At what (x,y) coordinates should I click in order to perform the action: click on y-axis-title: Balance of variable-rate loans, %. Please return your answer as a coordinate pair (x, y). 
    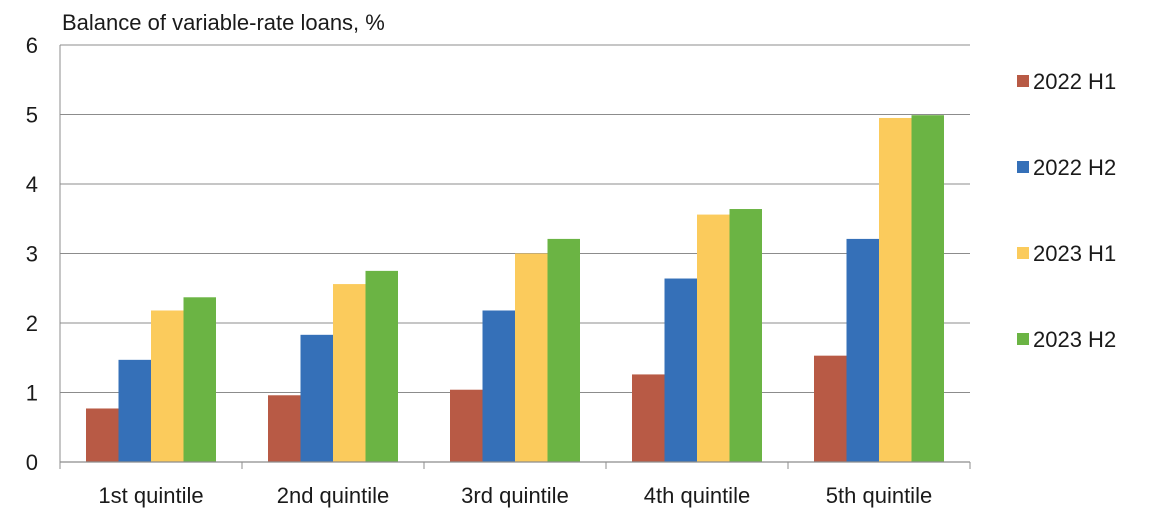
    Looking at the image, I should click on (223, 22).